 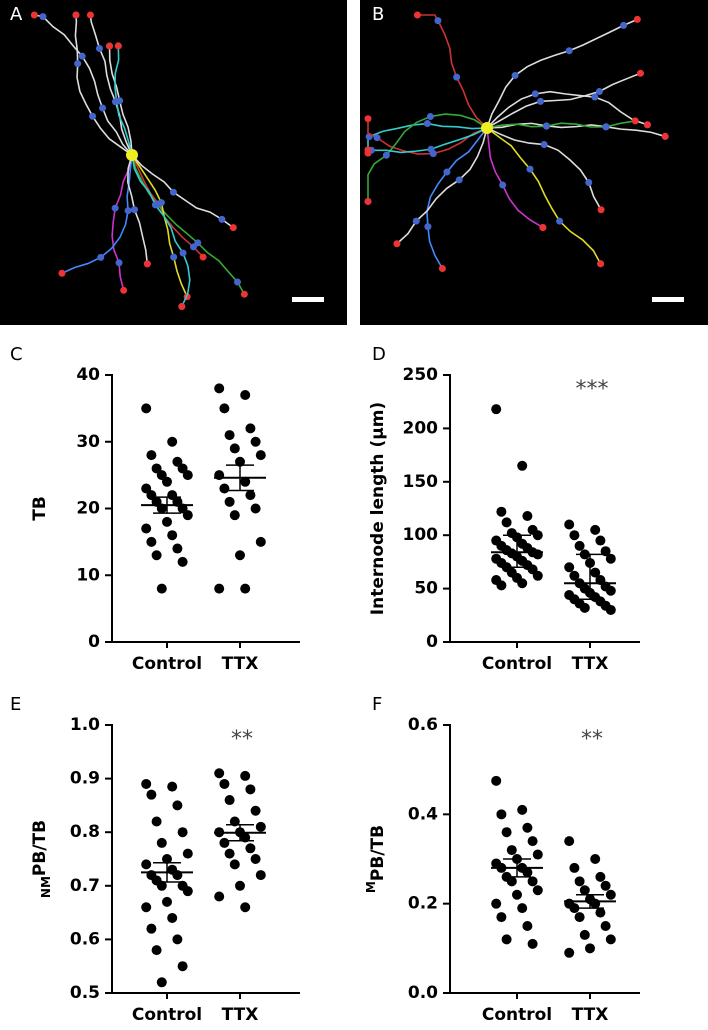 I want to click on panel-label: A, so click(x=16, y=14).